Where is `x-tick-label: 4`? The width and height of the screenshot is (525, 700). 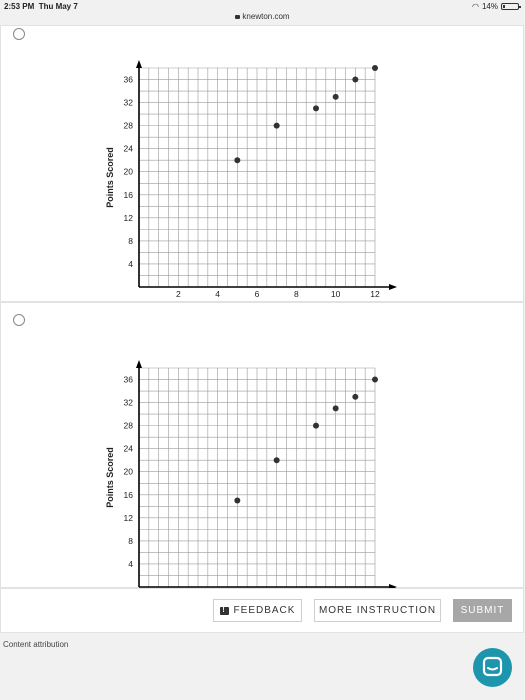
x-tick-label: 4 is located at coordinates (217, 294).